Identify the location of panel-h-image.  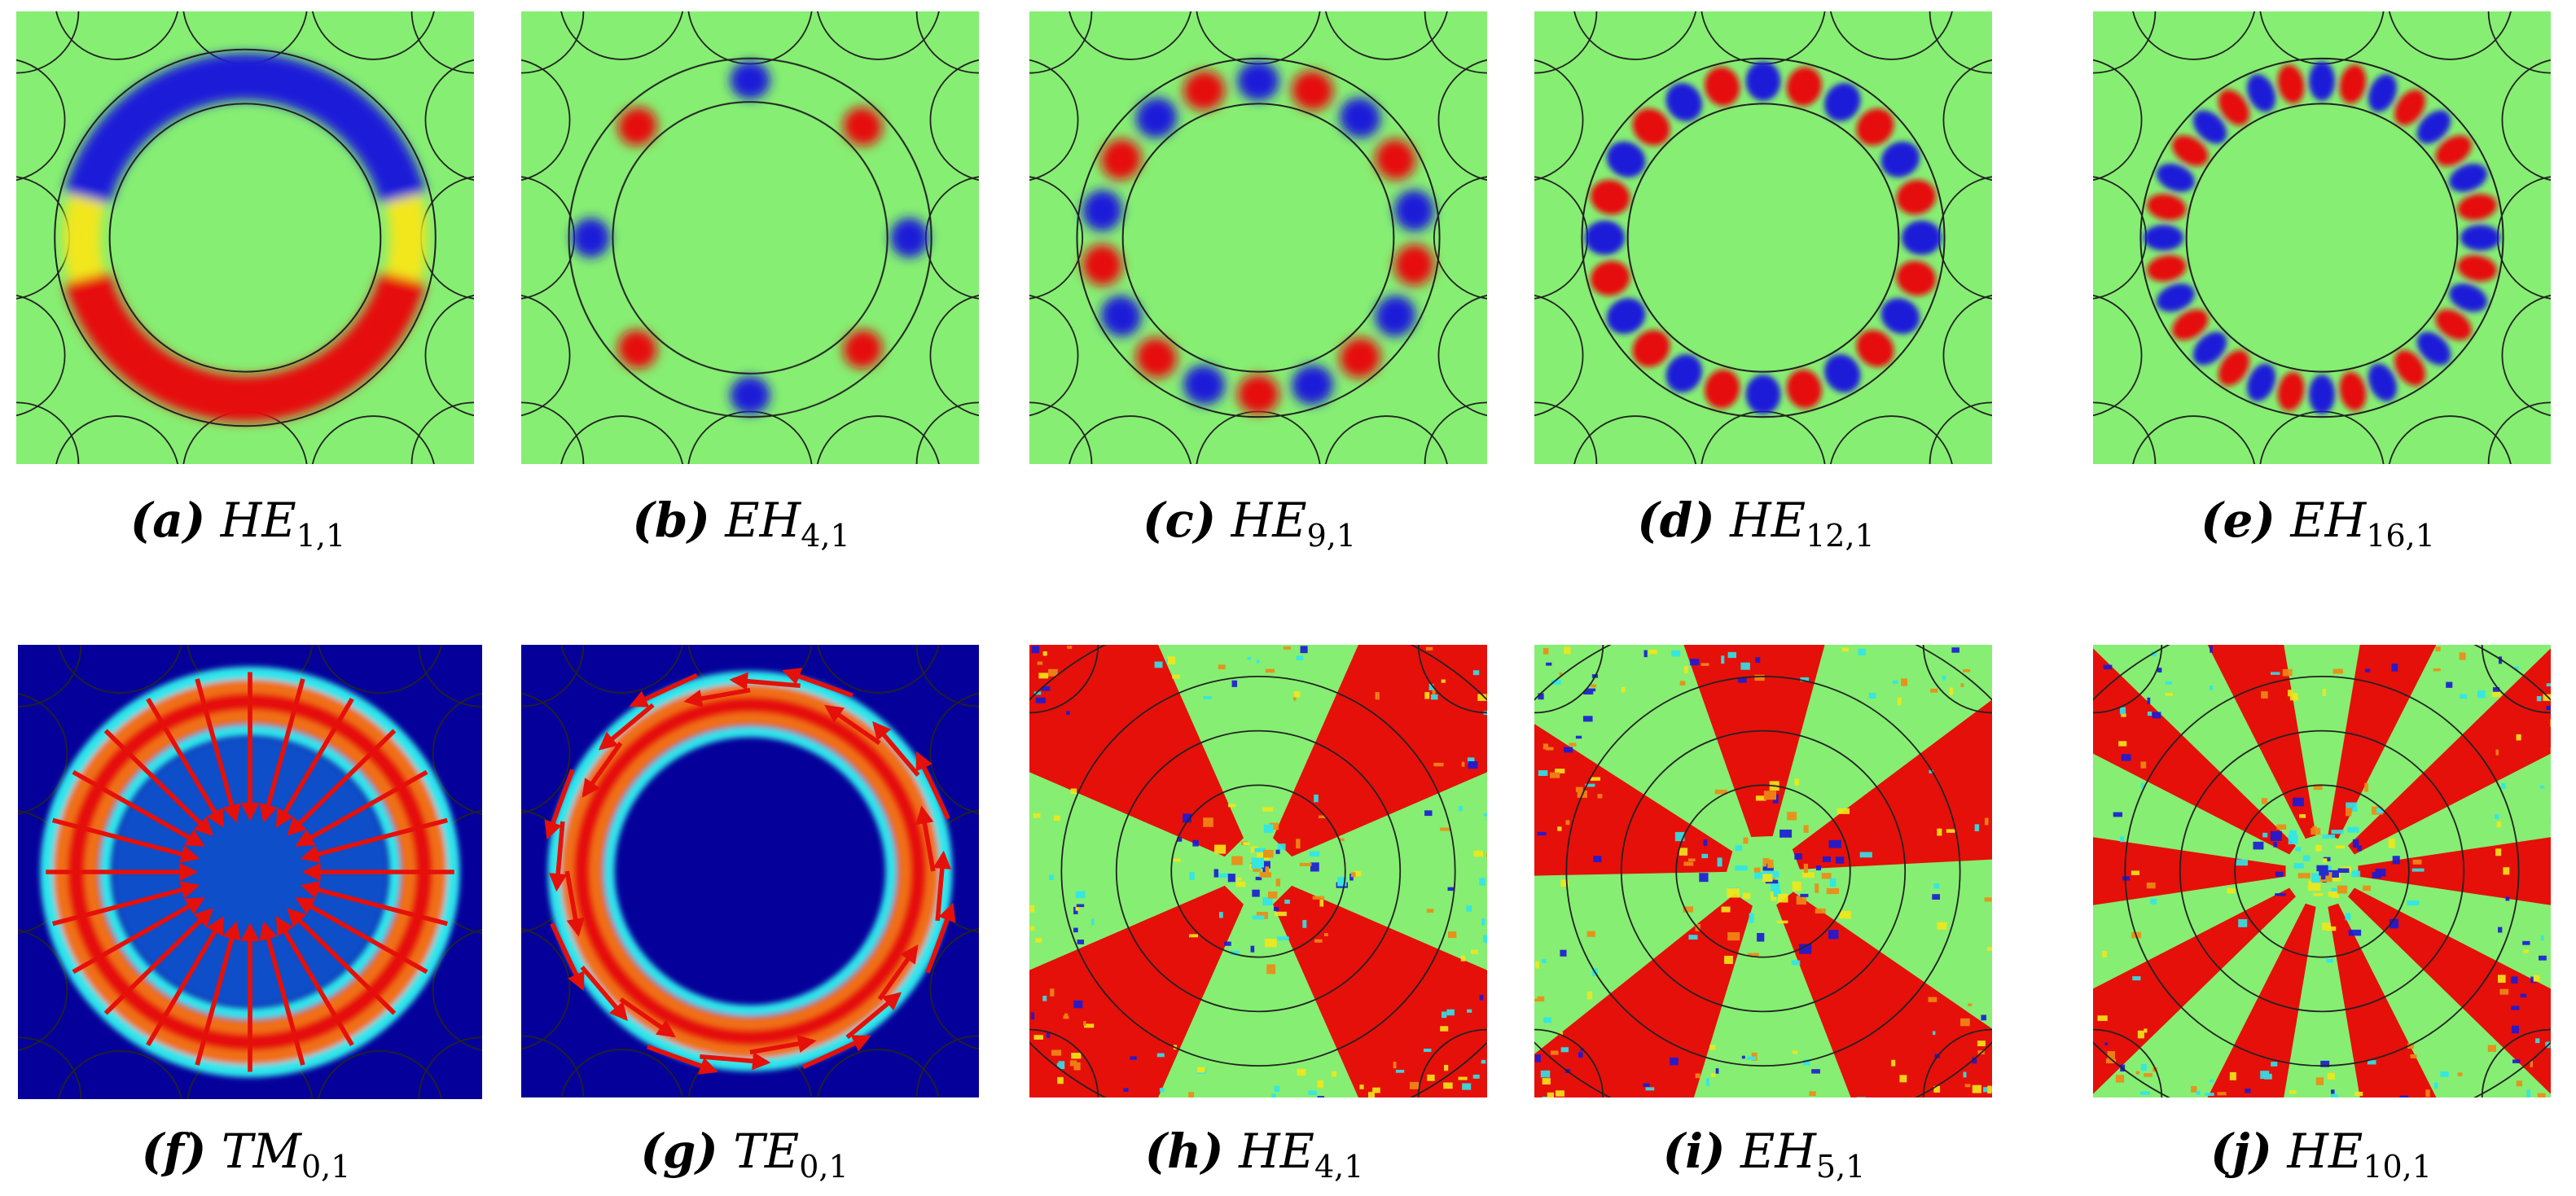
(1258, 871).